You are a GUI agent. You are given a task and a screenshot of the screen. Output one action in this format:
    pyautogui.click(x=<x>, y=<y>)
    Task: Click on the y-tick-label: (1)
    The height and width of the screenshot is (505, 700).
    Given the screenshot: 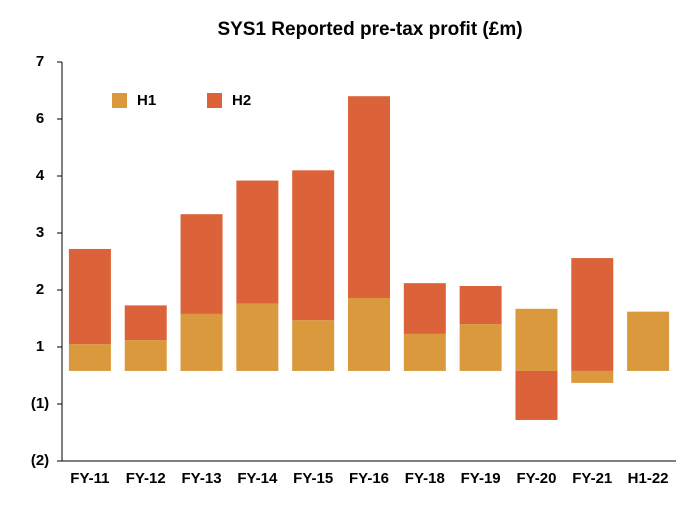 What is the action you would take?
    pyautogui.click(x=40, y=403)
    